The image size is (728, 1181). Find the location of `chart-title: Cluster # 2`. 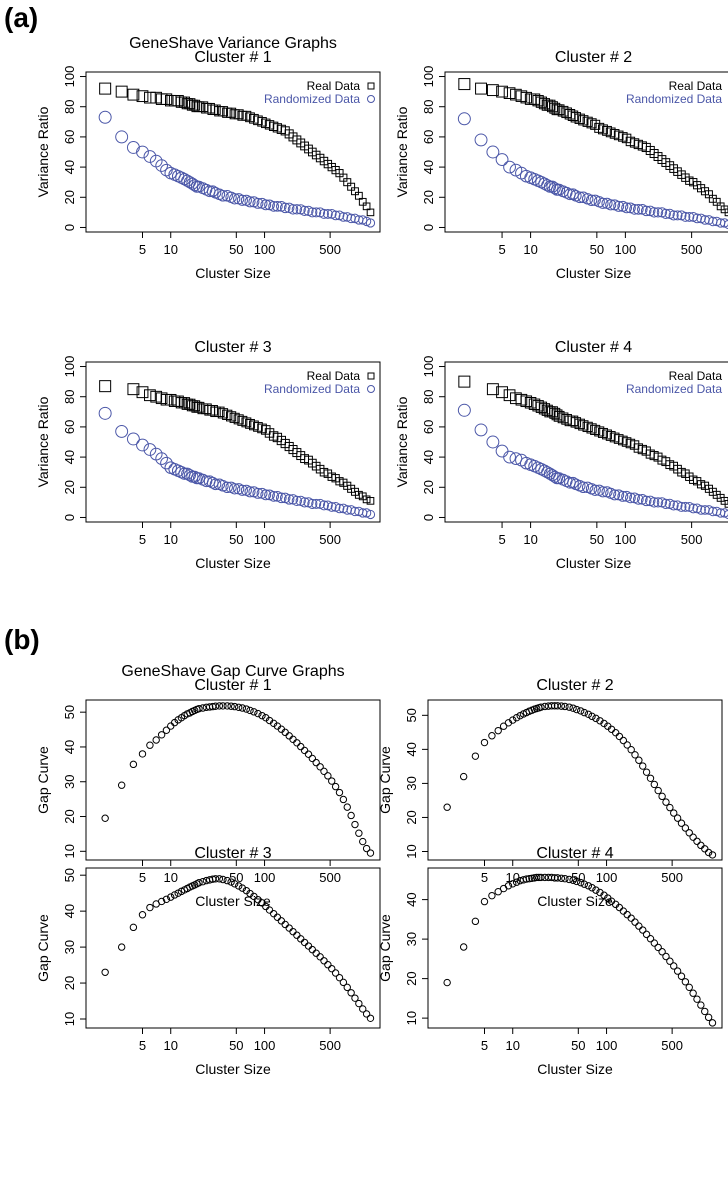

chart-title: Cluster # 2 is located at coordinates (593, 57).